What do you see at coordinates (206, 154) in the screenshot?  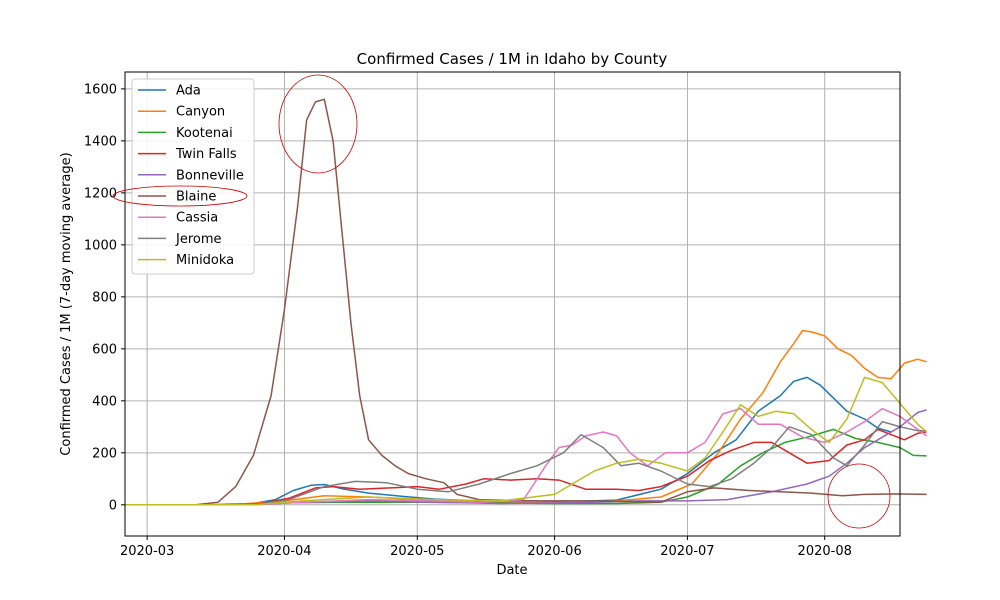 I see `legend-label-twin-falls: Twin Falls` at bounding box center [206, 154].